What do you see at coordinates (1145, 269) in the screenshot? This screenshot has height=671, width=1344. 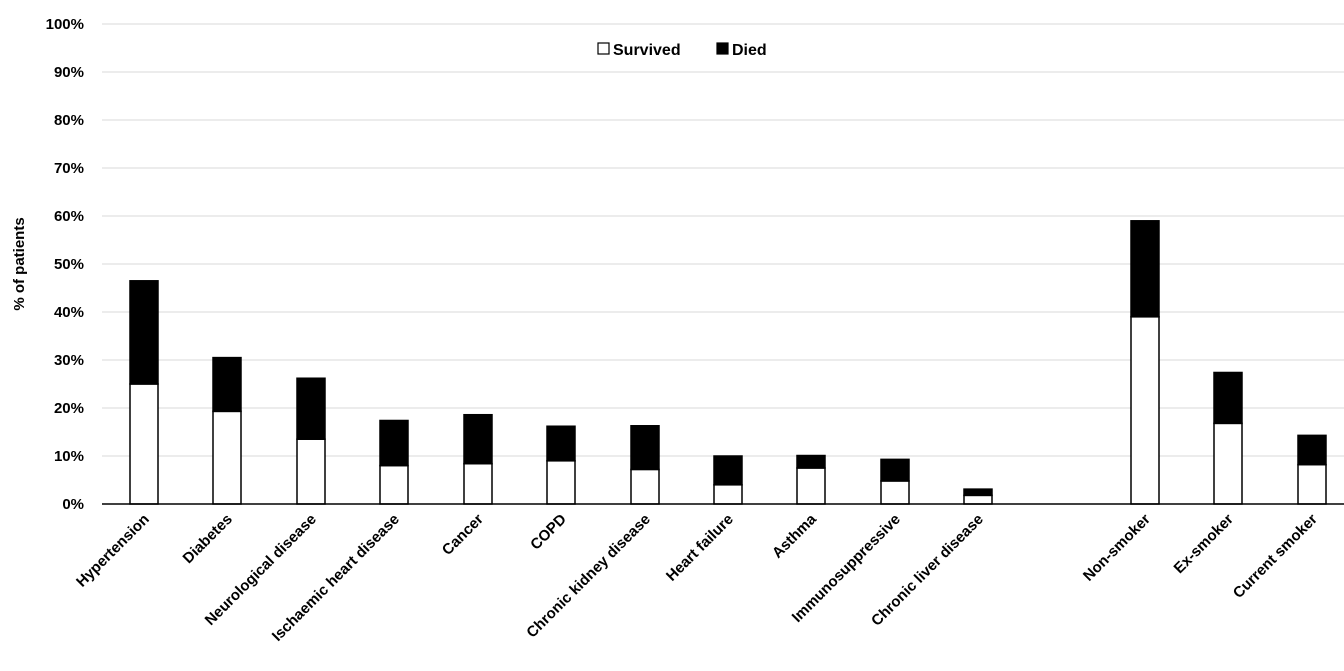 I see `bar-died-non-smoker` at bounding box center [1145, 269].